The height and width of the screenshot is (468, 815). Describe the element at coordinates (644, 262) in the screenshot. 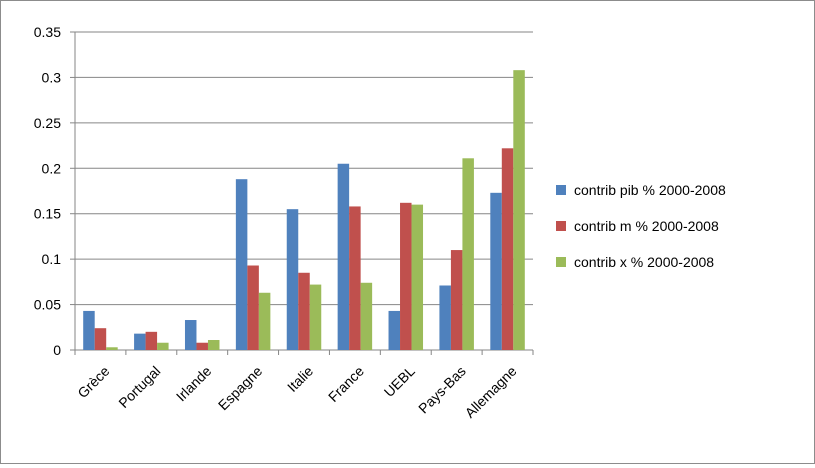

I see `legend-label: contrib x % 2000-2008` at that location.